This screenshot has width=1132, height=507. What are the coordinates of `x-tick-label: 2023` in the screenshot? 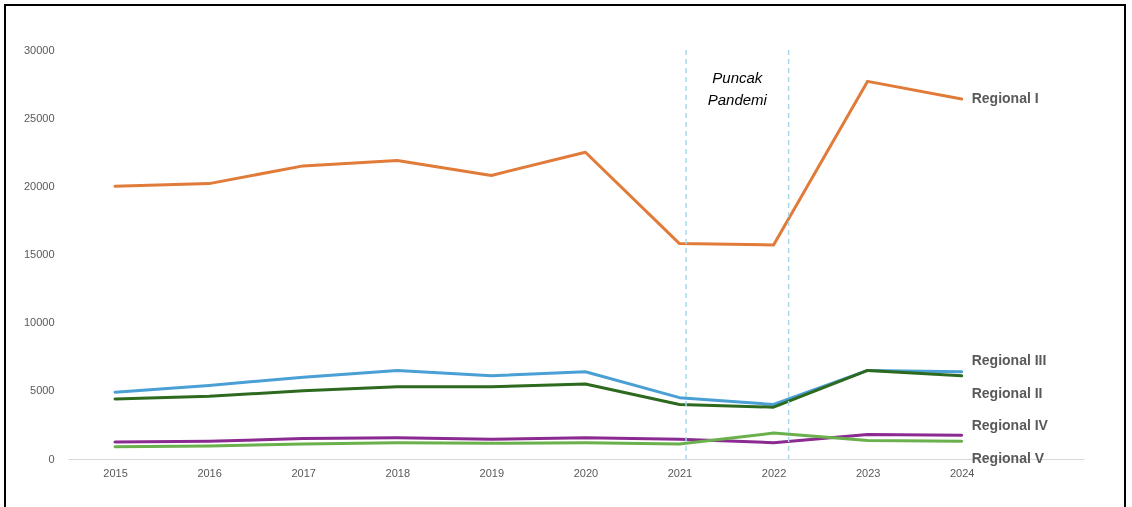 It's located at (868, 472).